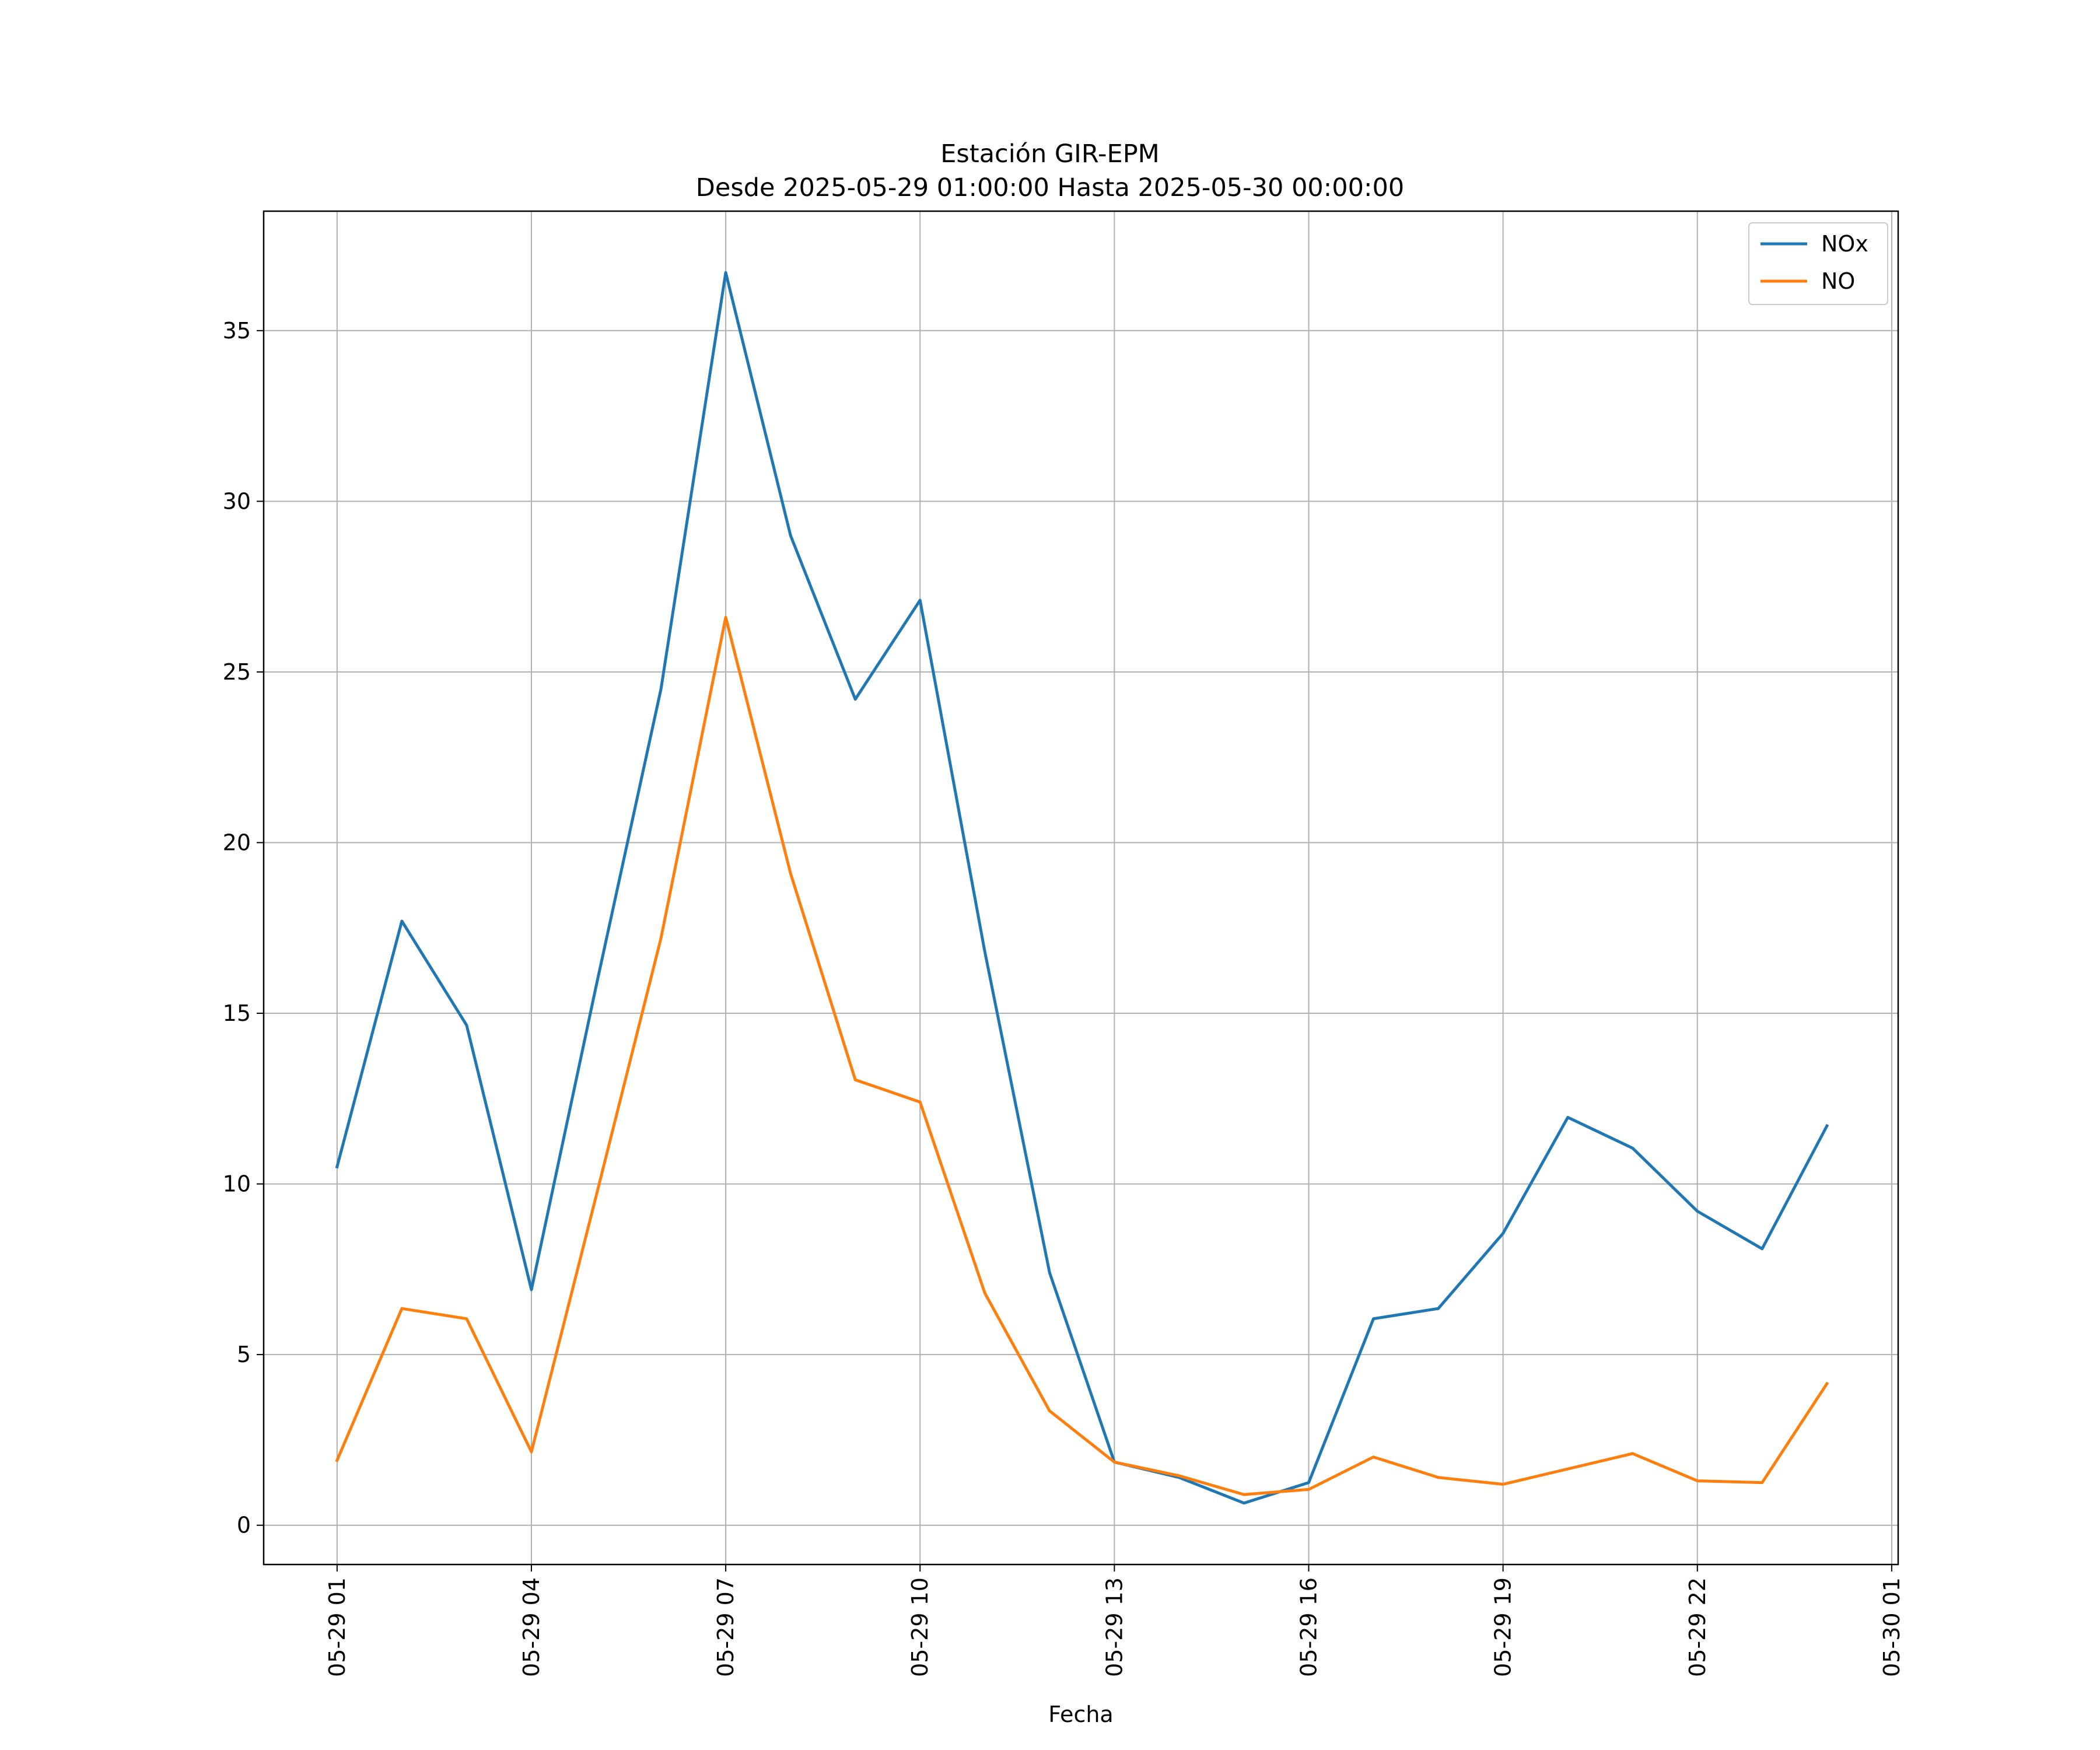 Image resolution: width=2100 pixels, height=1750 pixels. I want to click on y-tick-label: 0, so click(244, 1525).